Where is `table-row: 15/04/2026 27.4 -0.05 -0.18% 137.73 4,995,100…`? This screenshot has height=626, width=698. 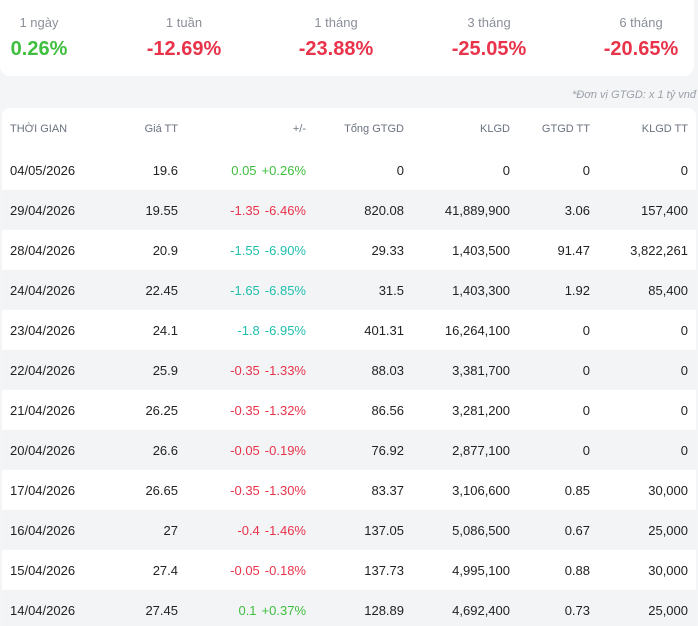
table-row: 15/04/2026 27.4 -0.05 -0.18% 137.73 4,995,100… is located at coordinates (349, 570).